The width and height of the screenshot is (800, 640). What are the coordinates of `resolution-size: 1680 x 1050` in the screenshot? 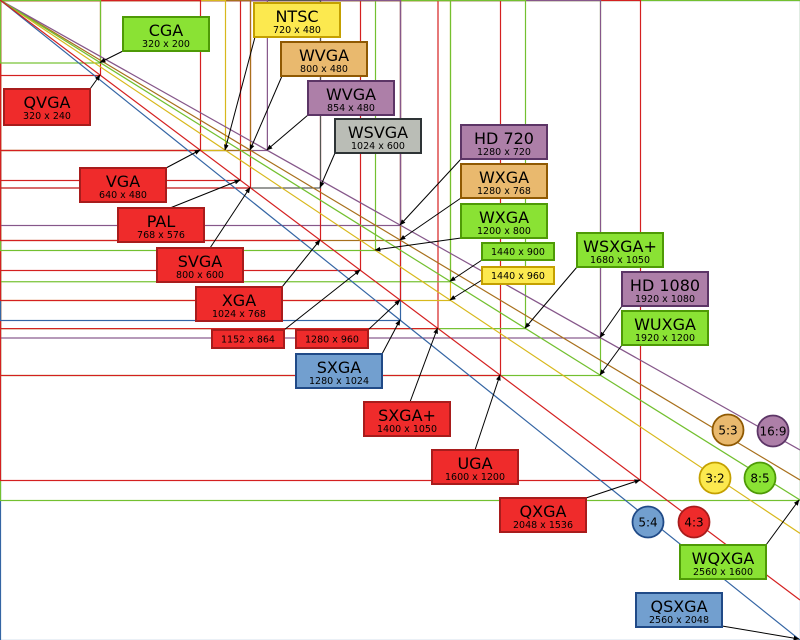 It's located at (620, 260).